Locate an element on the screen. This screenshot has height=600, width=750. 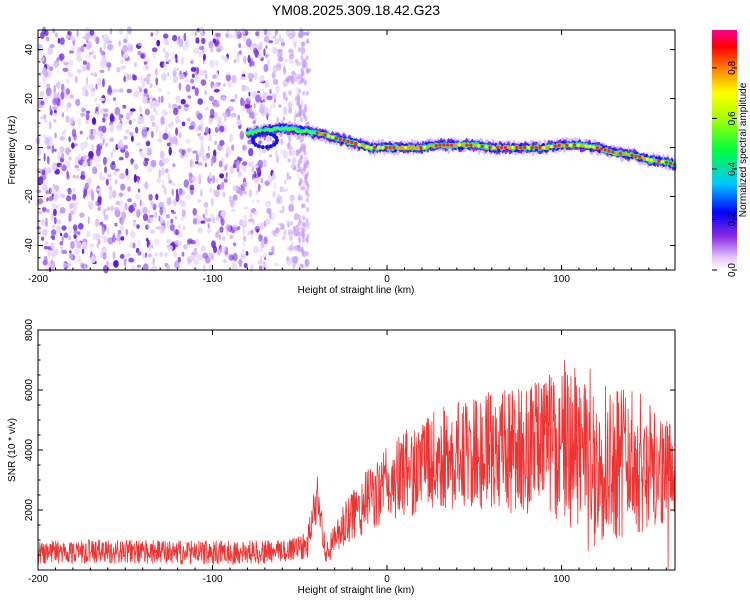
spectrogram-y-tick-label: 0 is located at coordinates (29, 147).